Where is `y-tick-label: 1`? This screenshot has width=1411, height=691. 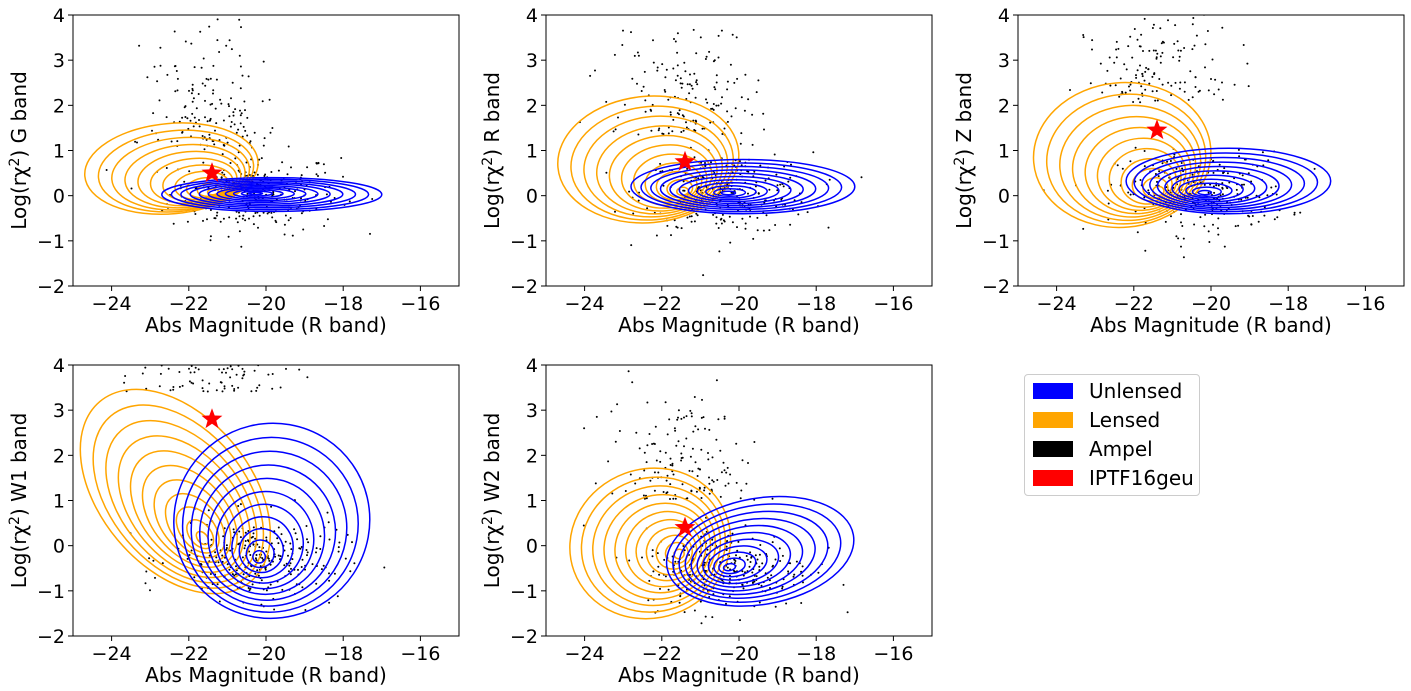 y-tick-label: 1 is located at coordinates (532, 502).